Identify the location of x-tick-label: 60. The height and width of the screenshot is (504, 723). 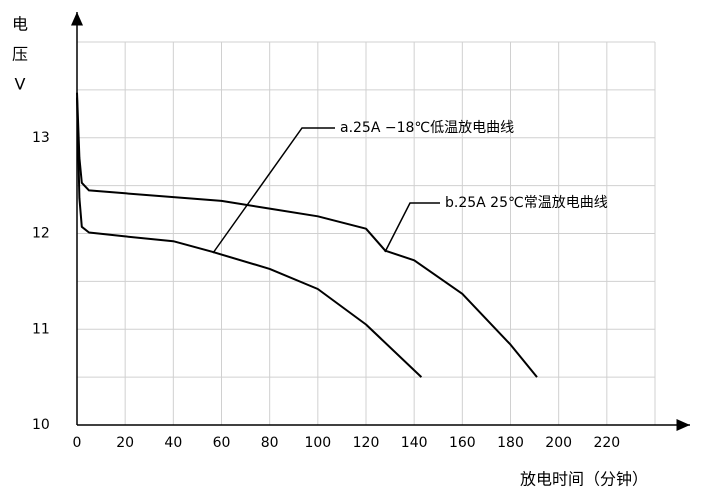
(222, 443).